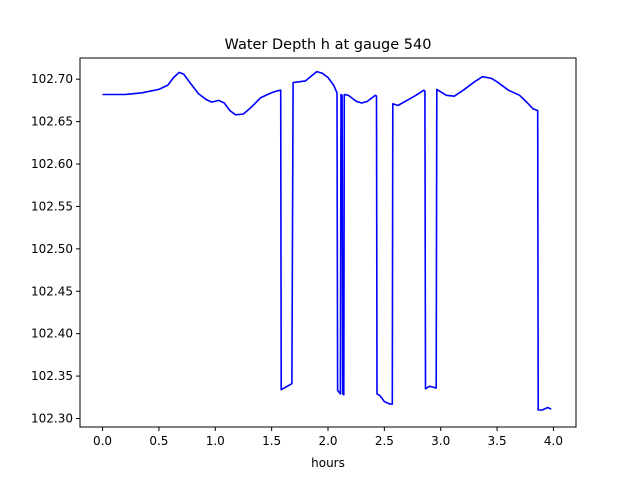 The image size is (640, 480). What do you see at coordinates (158, 441) in the screenshot?
I see `x-tick-label: 0.5` at bounding box center [158, 441].